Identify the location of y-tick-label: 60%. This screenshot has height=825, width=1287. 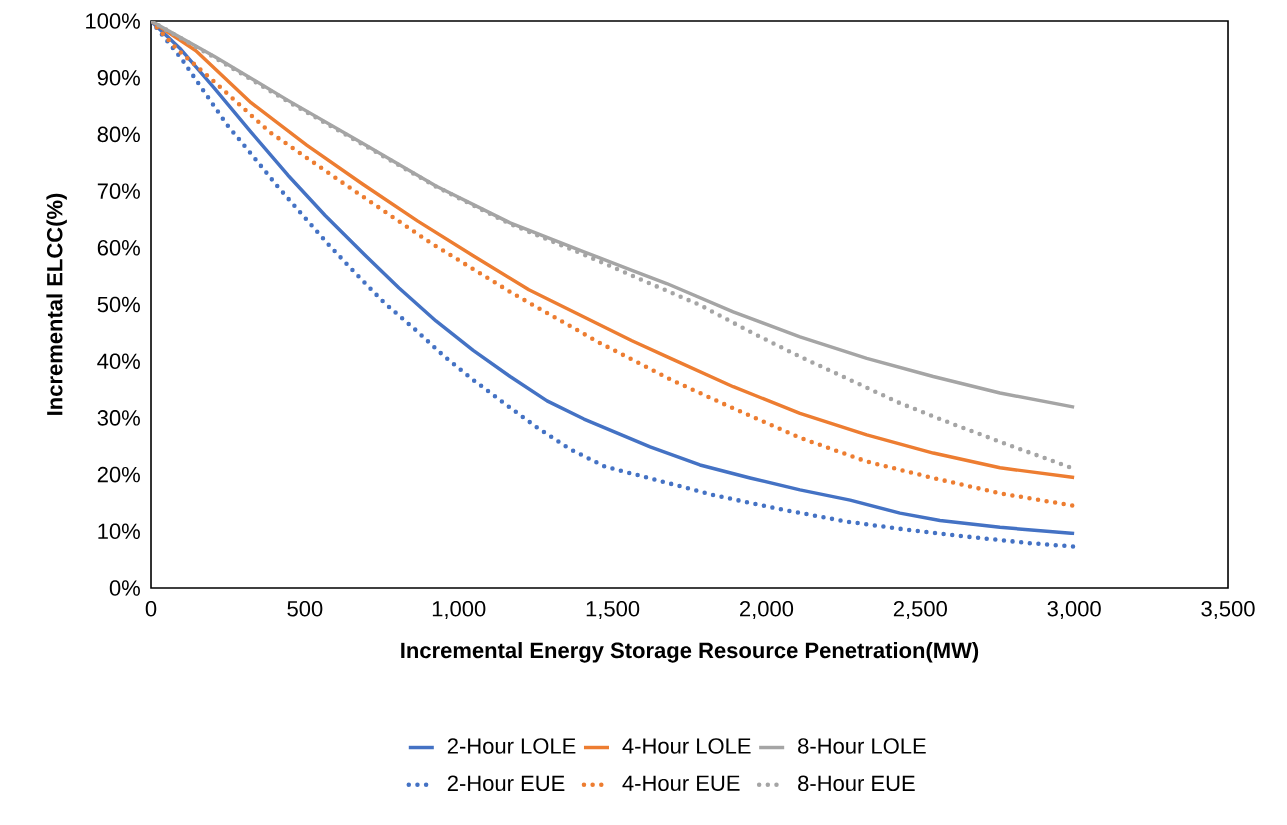
(118, 248).